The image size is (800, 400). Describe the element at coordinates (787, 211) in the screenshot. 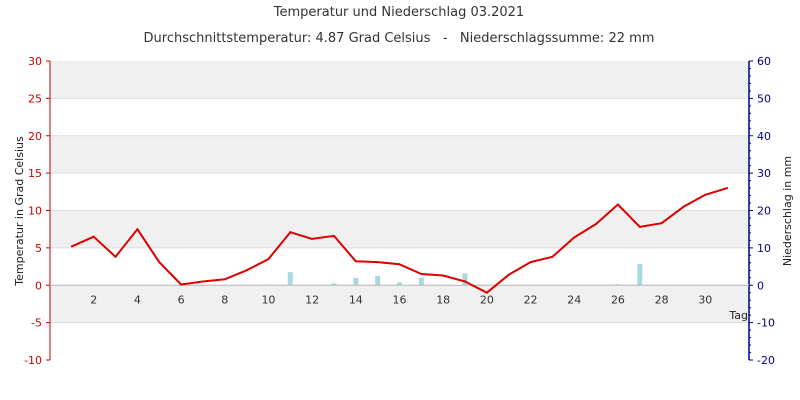

I see `y-axis-label-right: Niederschlag in mm` at that location.